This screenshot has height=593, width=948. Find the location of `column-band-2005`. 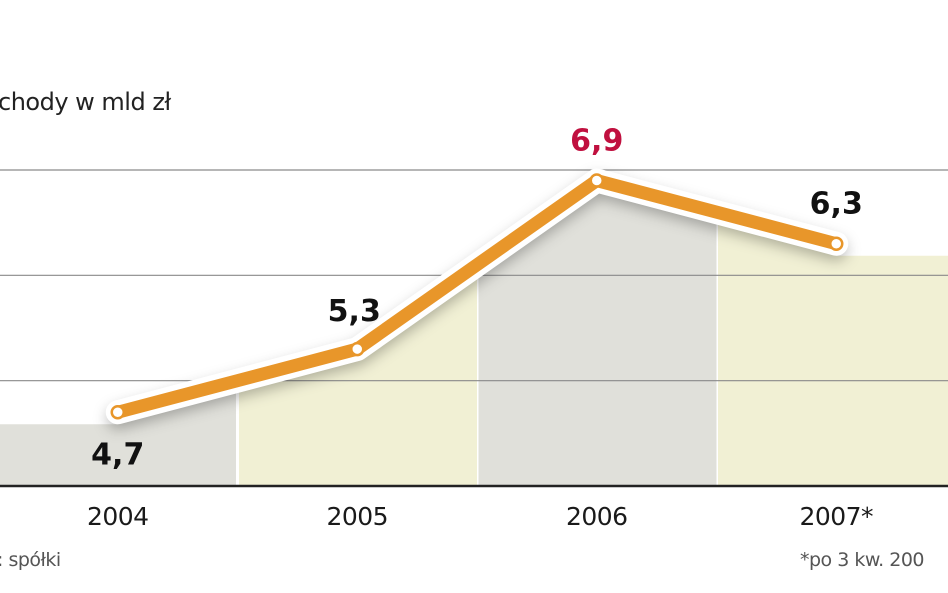

column-band-2005 is located at coordinates (358, 339).